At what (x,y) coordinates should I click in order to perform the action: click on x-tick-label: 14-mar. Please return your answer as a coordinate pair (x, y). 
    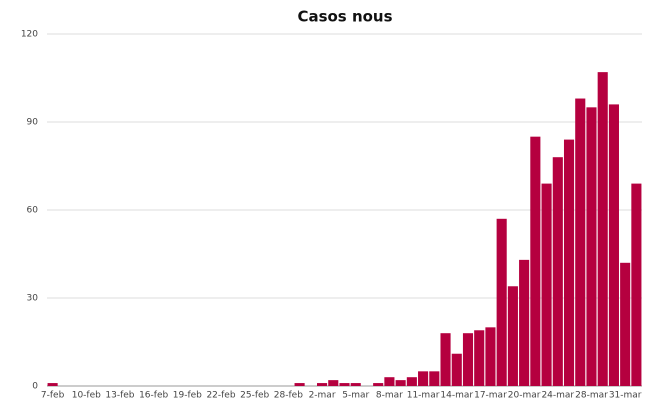
    Looking at the image, I should click on (456, 396).